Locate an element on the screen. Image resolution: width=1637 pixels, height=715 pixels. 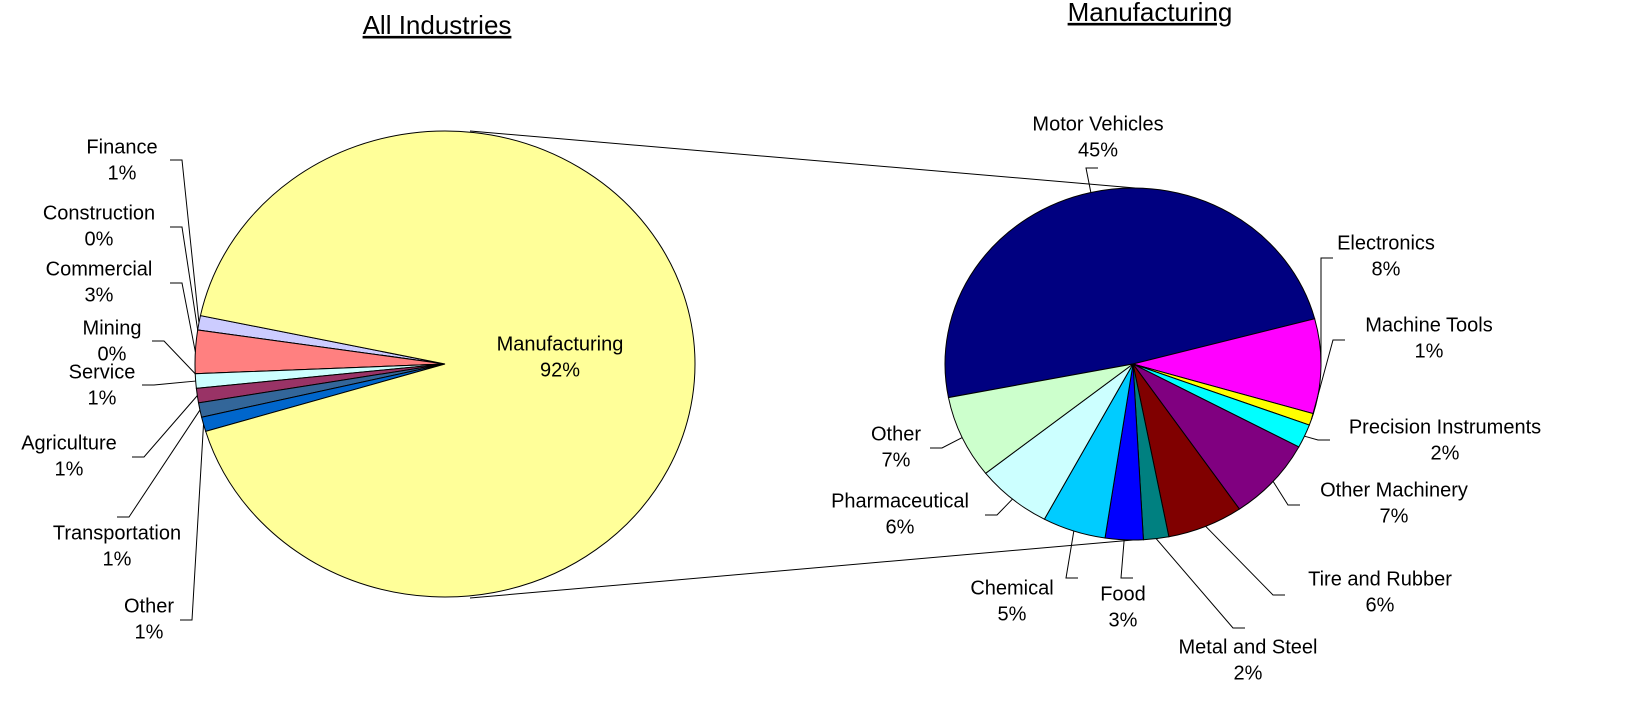
slice-value-label: 5% is located at coordinates (1012, 614).